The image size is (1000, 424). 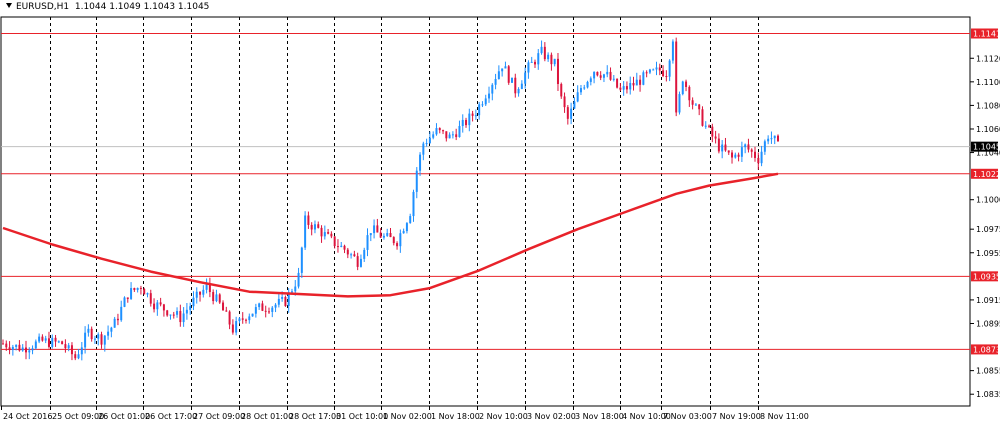 I want to click on y-tick-label: 1.1080, so click(x=988, y=105).